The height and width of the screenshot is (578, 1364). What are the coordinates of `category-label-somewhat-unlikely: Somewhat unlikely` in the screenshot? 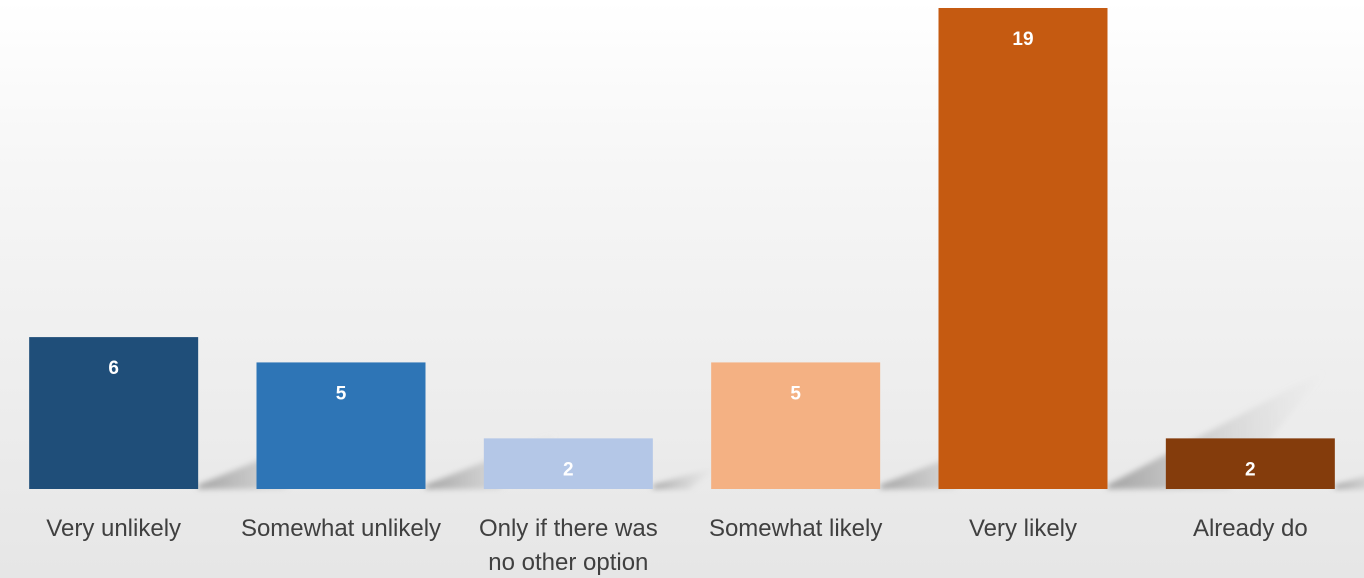 It's located at (341, 528).